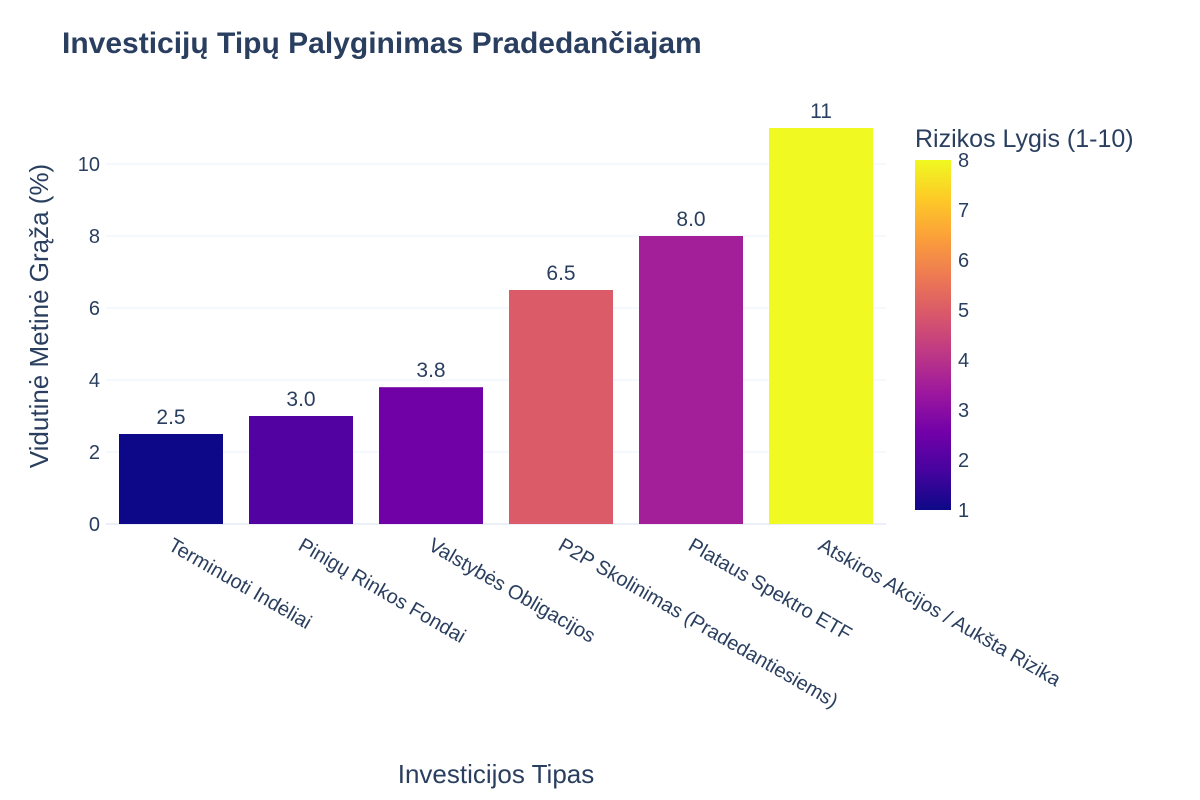 This screenshot has height=800, width=1200. I want to click on y-tick-label: 0, so click(94, 525).